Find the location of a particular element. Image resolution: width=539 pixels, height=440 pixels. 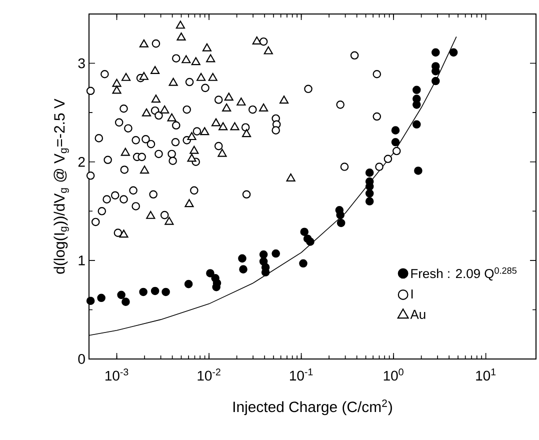

x-axis-title: Injected Charge (C/cm$^{2}$) is located at coordinates (312, 408).